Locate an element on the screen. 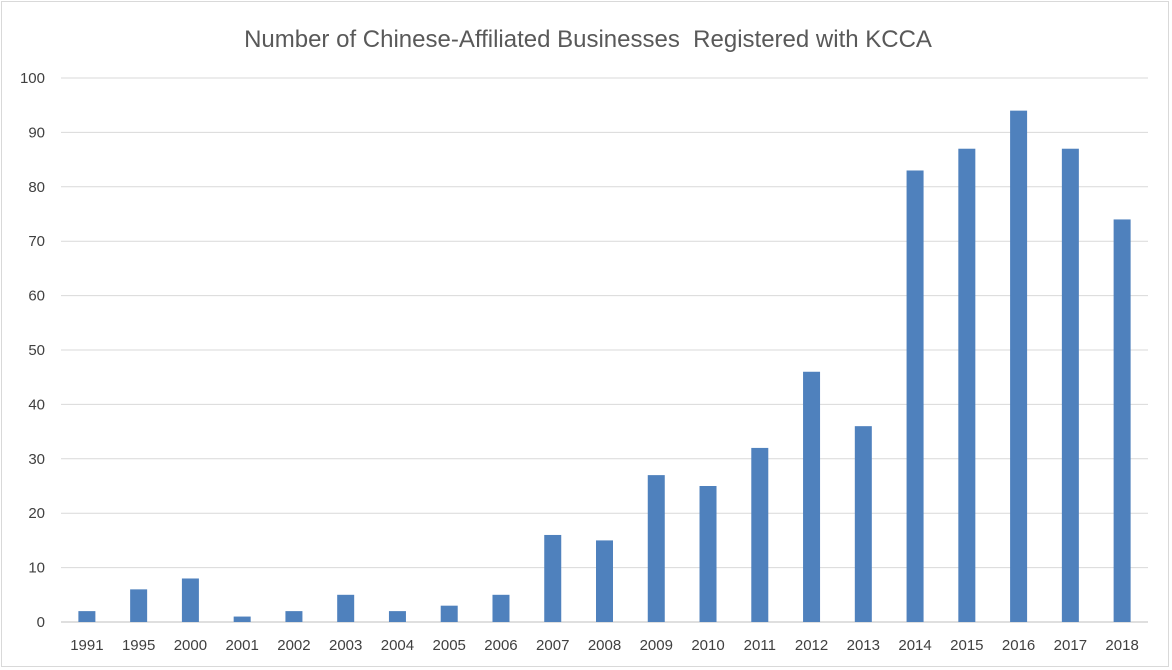 The width and height of the screenshot is (1172, 670). y-tick-label: 20 is located at coordinates (36, 513).